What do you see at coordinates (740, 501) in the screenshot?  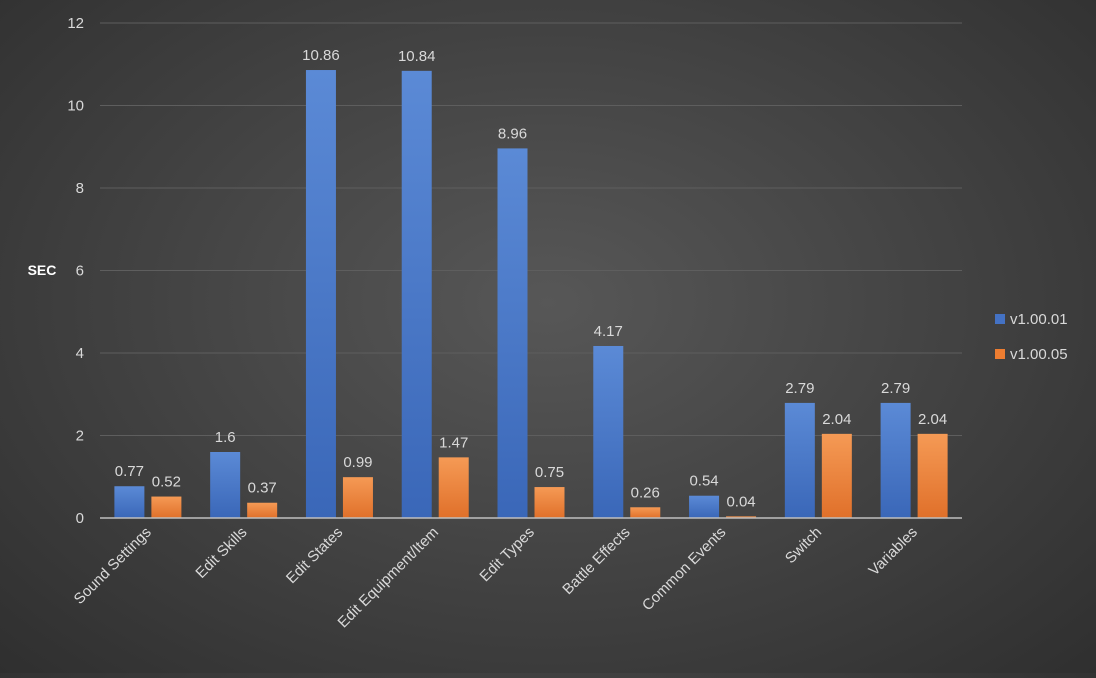 I see `data-label: 0.04` at bounding box center [740, 501].